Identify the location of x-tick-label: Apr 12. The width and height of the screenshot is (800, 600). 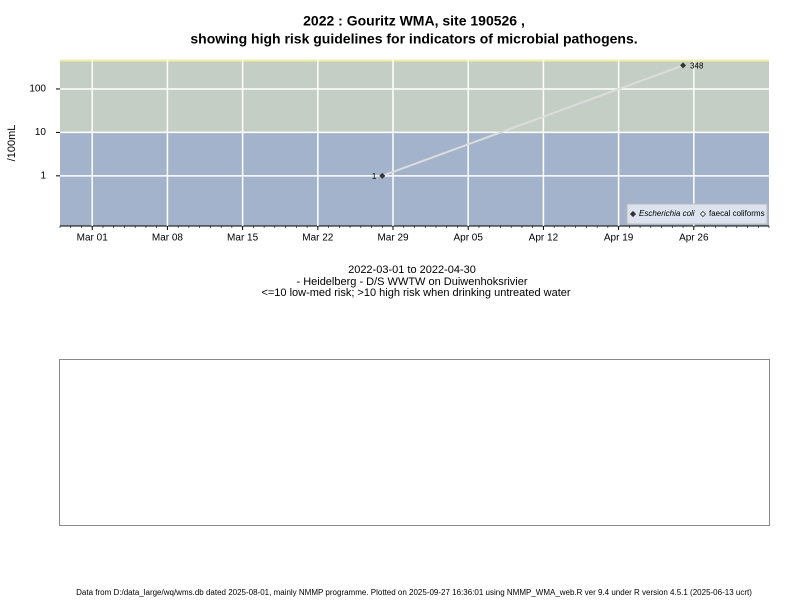
(544, 238).